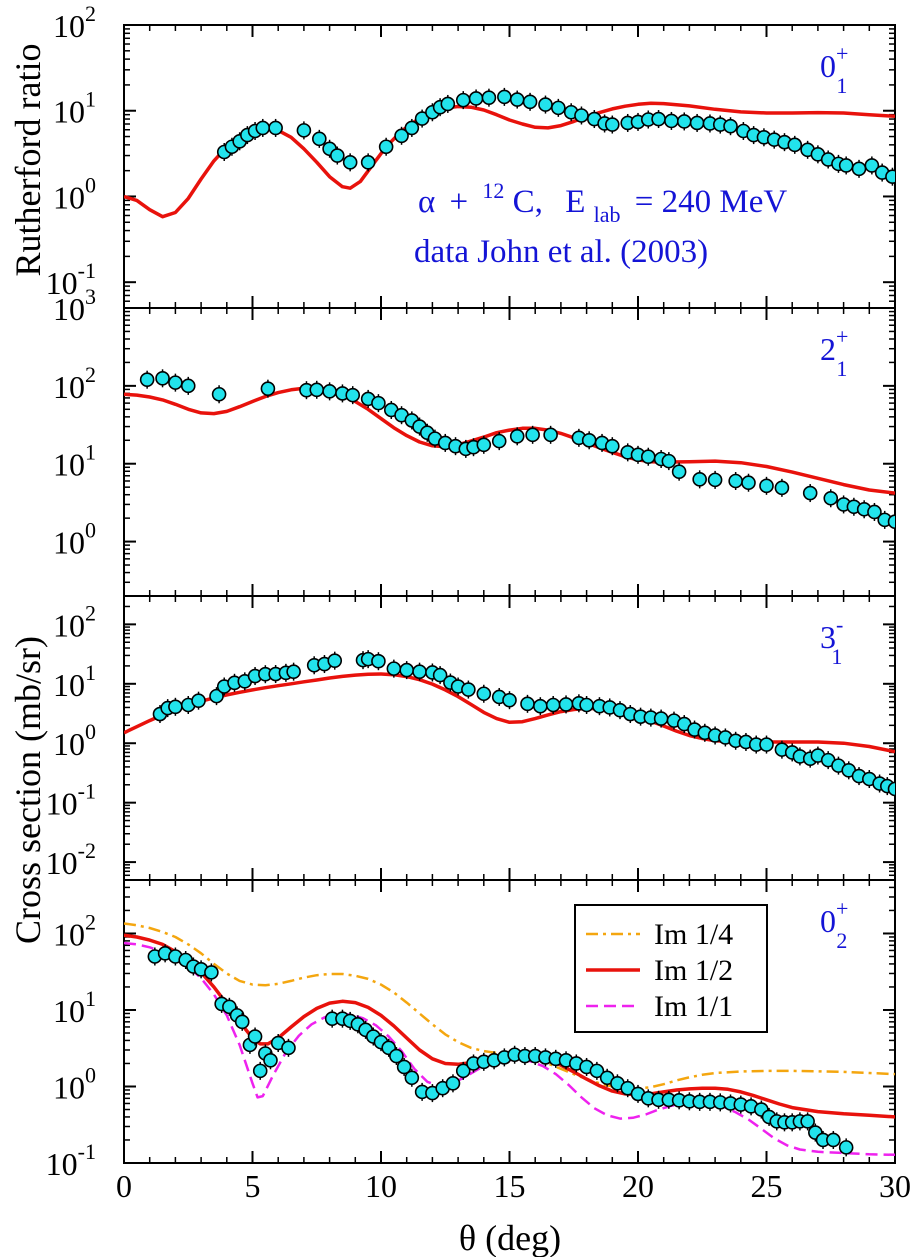  I want to click on y-tick-label: 10⁻², so click(71, 859).